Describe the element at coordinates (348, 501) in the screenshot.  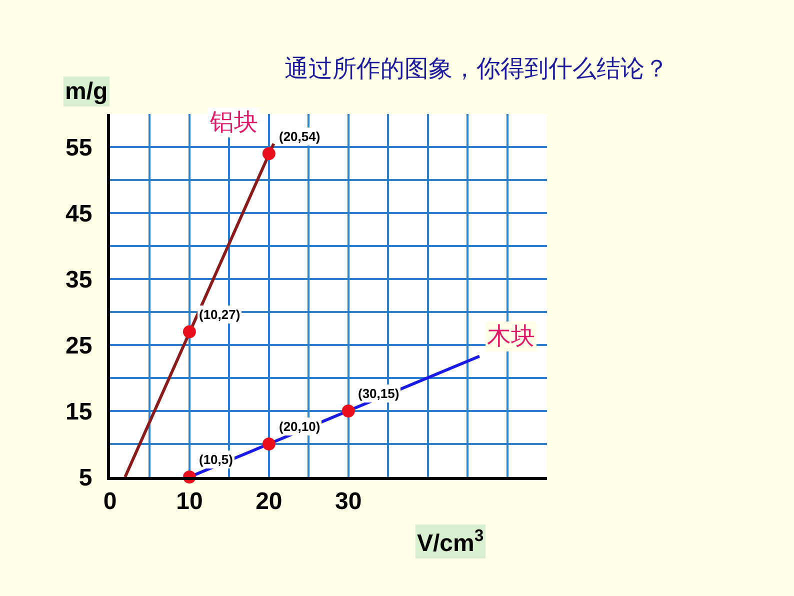
I see `x-tick-label: 30` at that location.